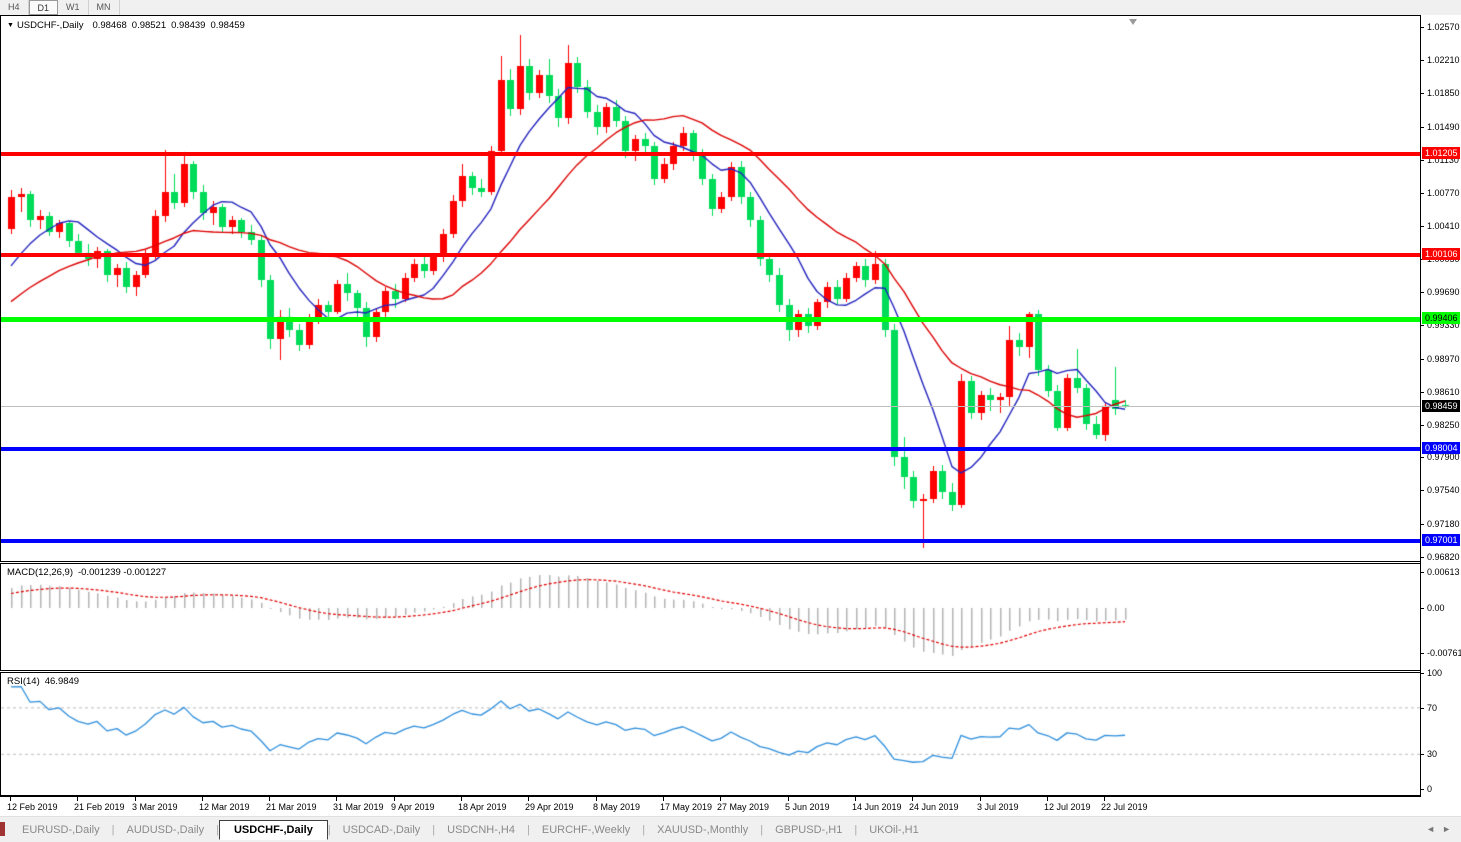 The height and width of the screenshot is (842, 1461). I want to click on quote-low: 0.98439, so click(188, 25).